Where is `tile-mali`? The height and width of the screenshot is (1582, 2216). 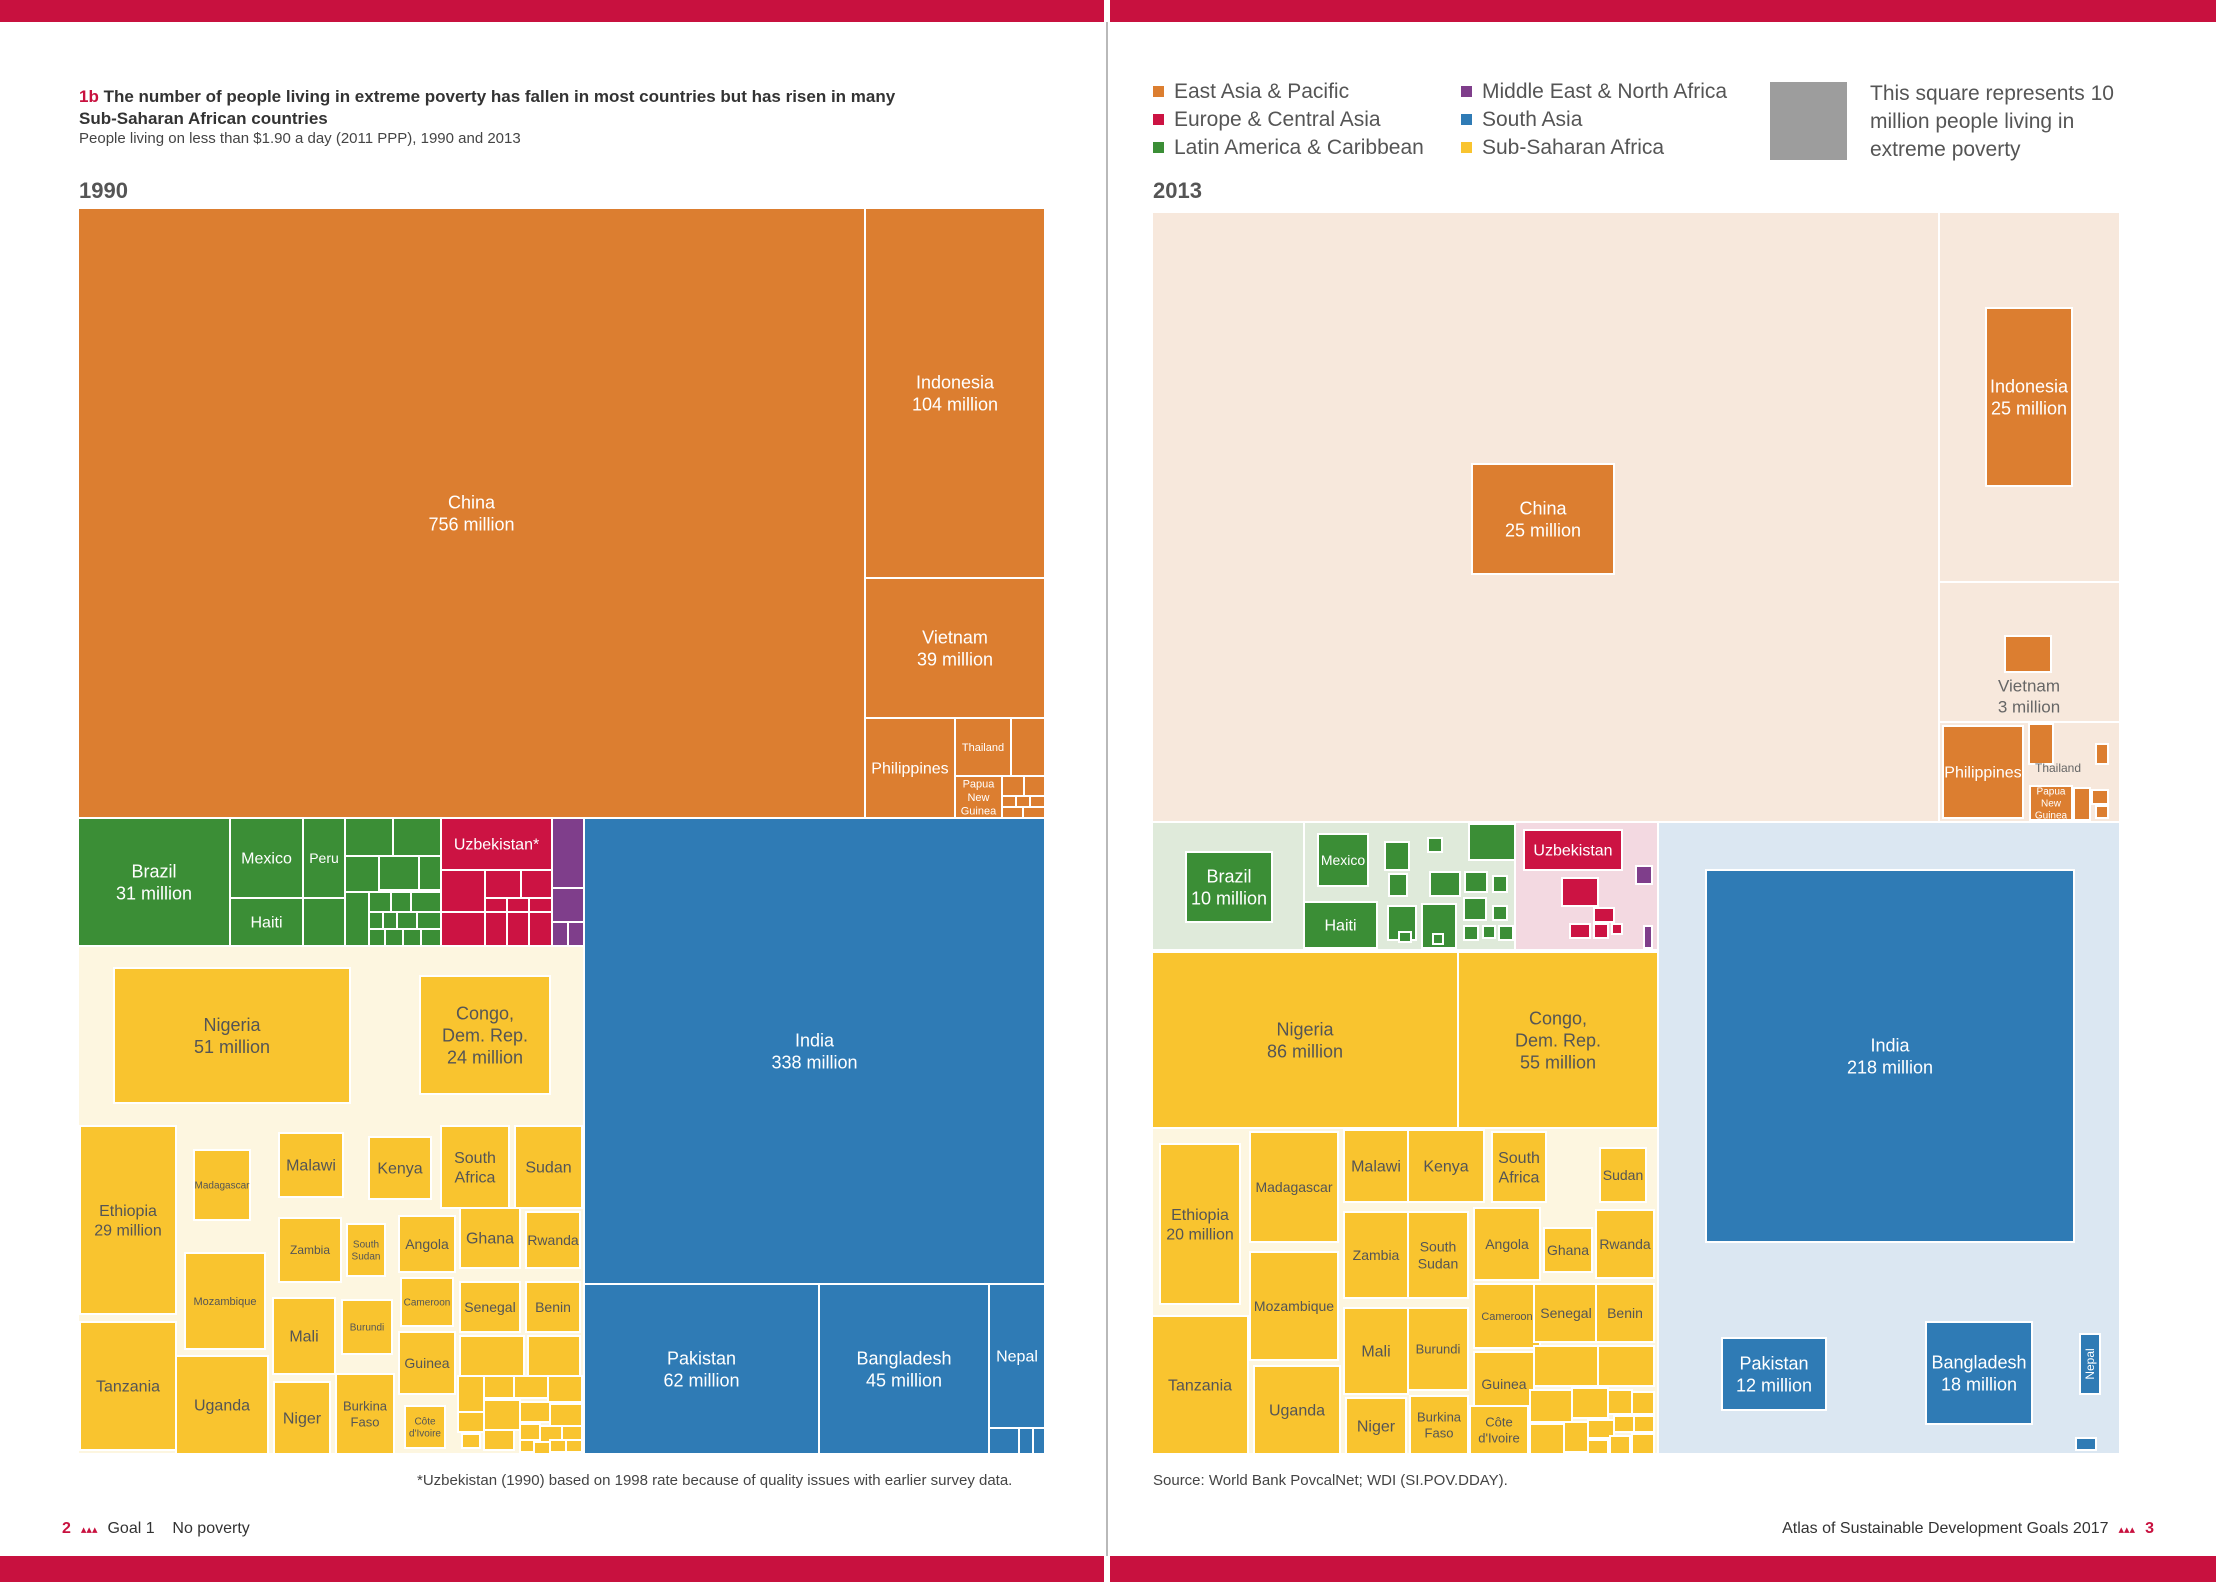 tile-mali is located at coordinates (1376, 1351).